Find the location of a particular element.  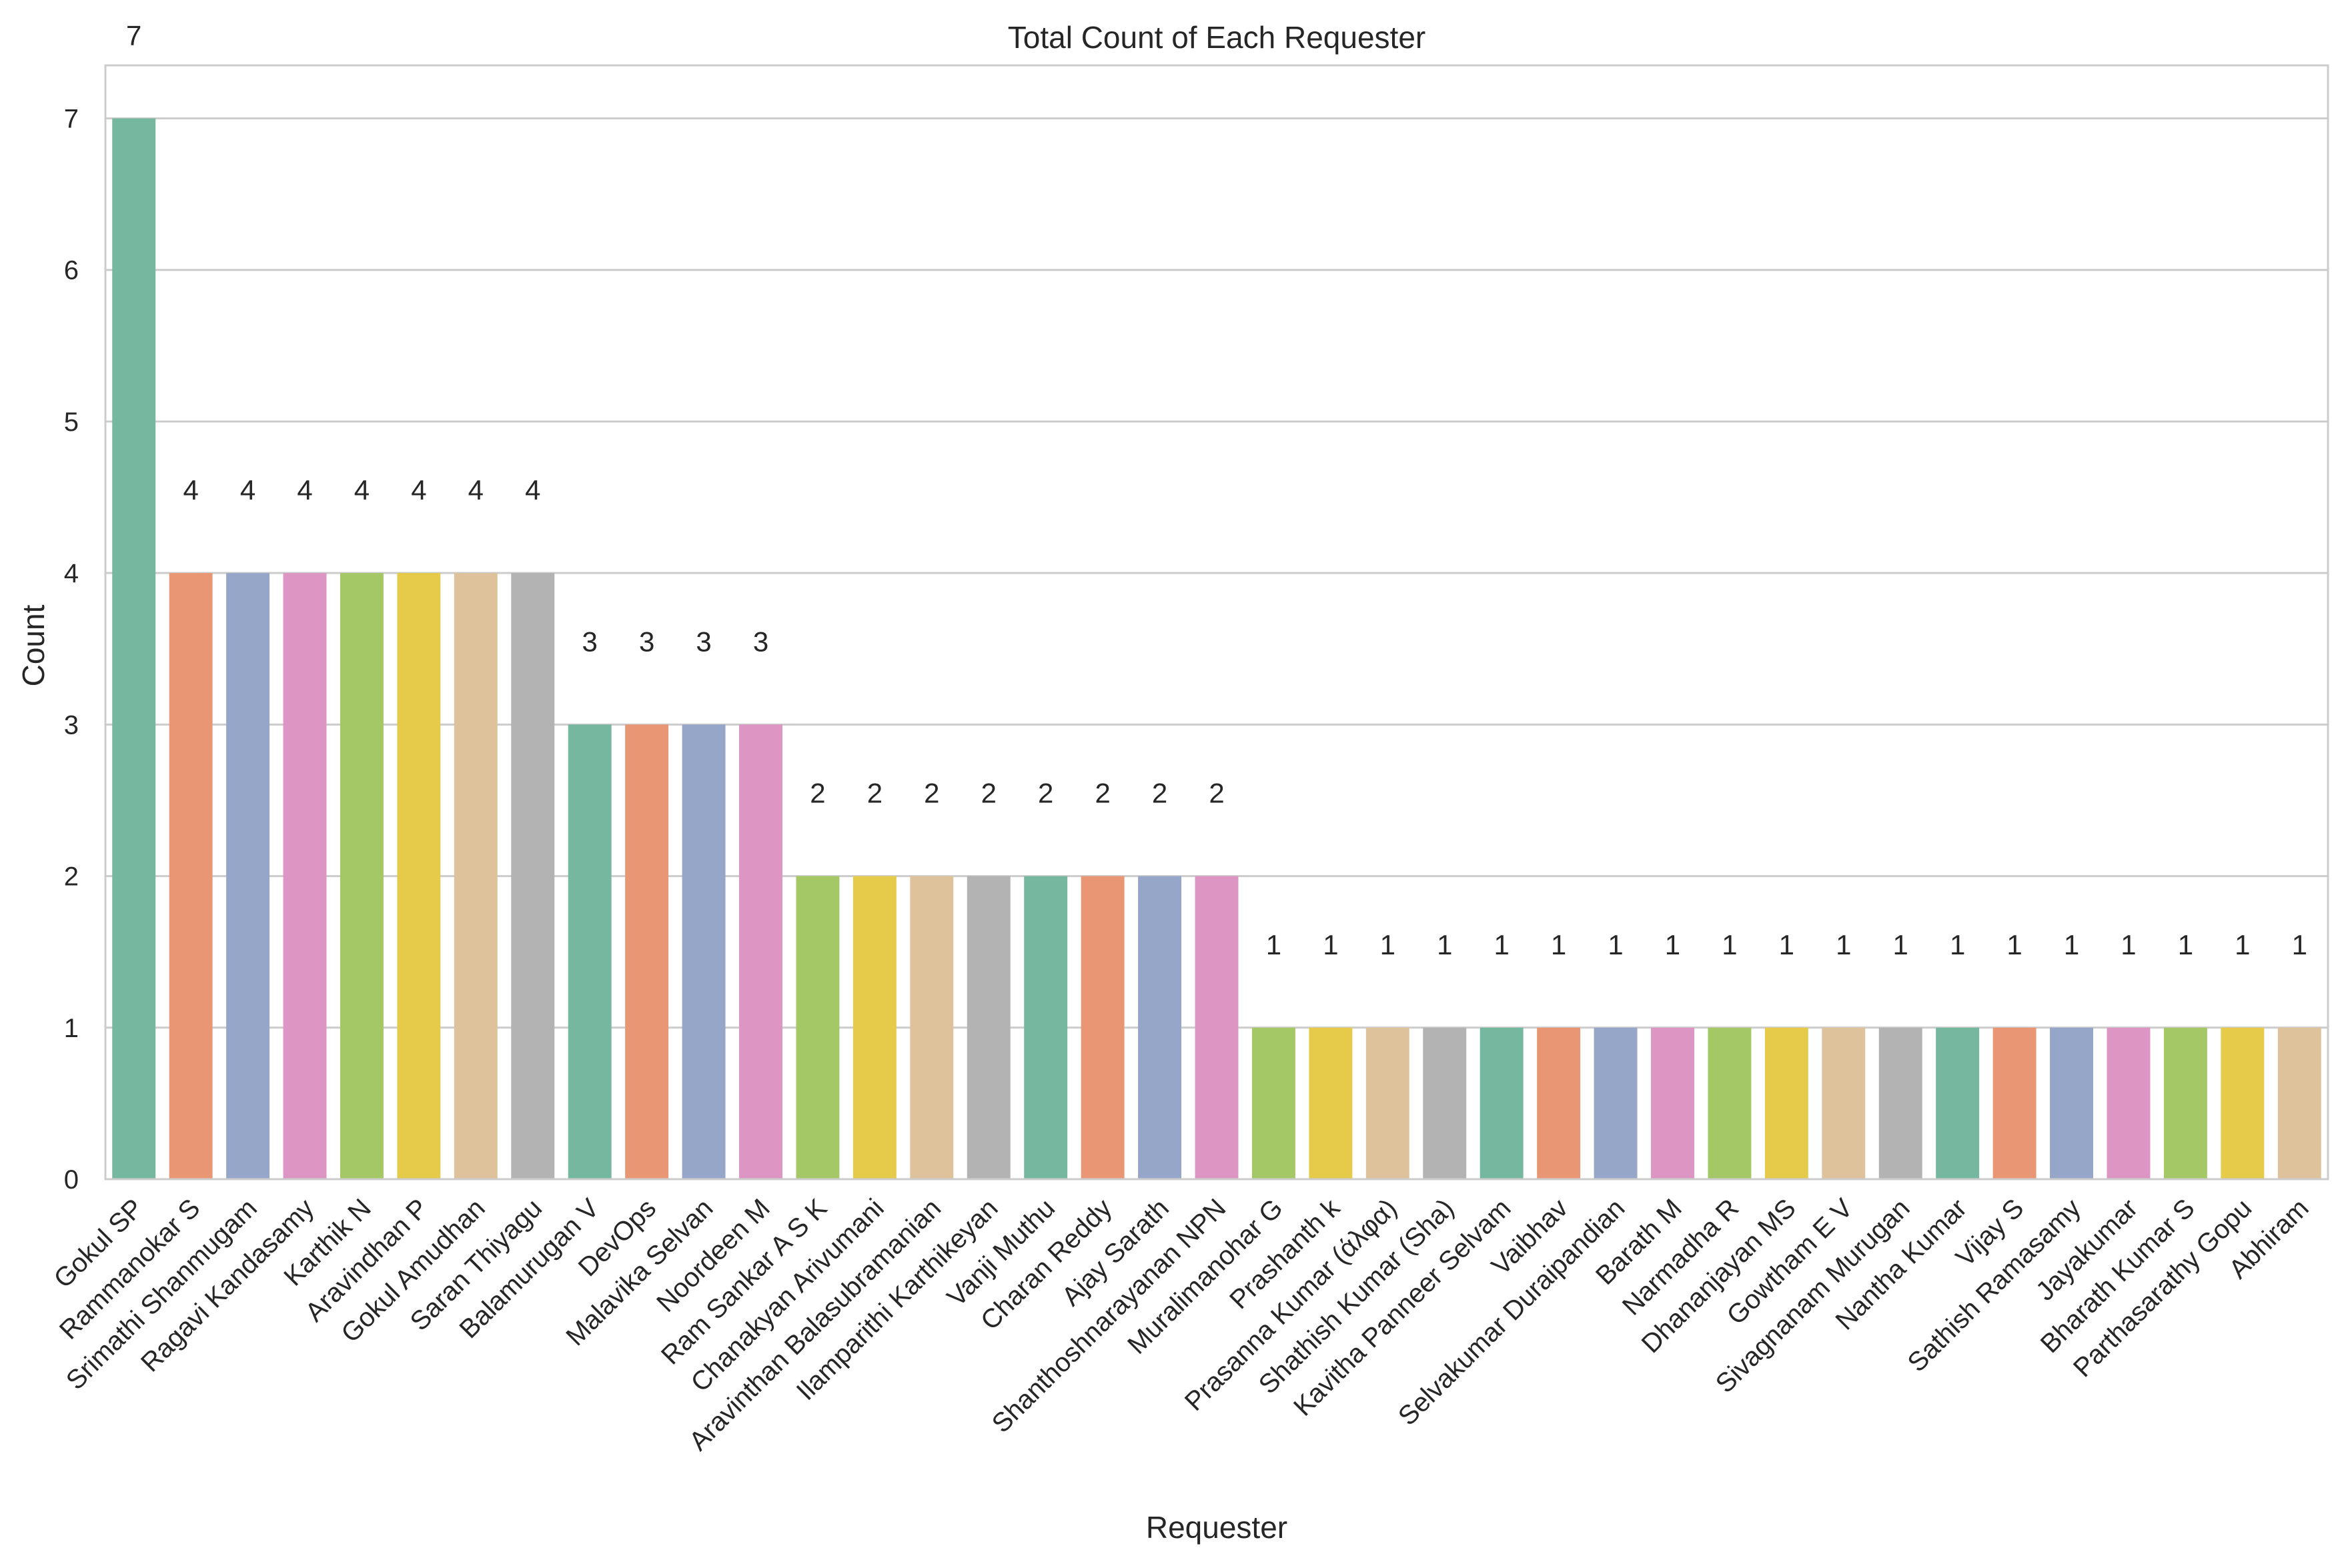

data-label-23: 1 is located at coordinates (1387, 944).